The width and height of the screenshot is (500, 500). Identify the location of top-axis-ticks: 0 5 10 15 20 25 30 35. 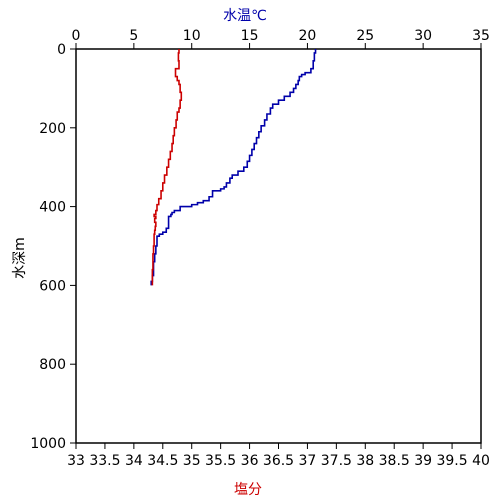
(281, 38).